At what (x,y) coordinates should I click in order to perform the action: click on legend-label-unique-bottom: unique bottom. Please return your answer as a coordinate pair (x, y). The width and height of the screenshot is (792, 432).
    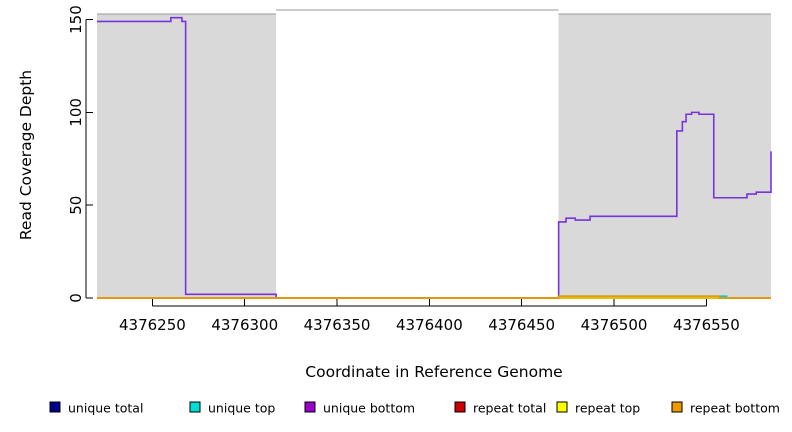
    Looking at the image, I should click on (369, 408).